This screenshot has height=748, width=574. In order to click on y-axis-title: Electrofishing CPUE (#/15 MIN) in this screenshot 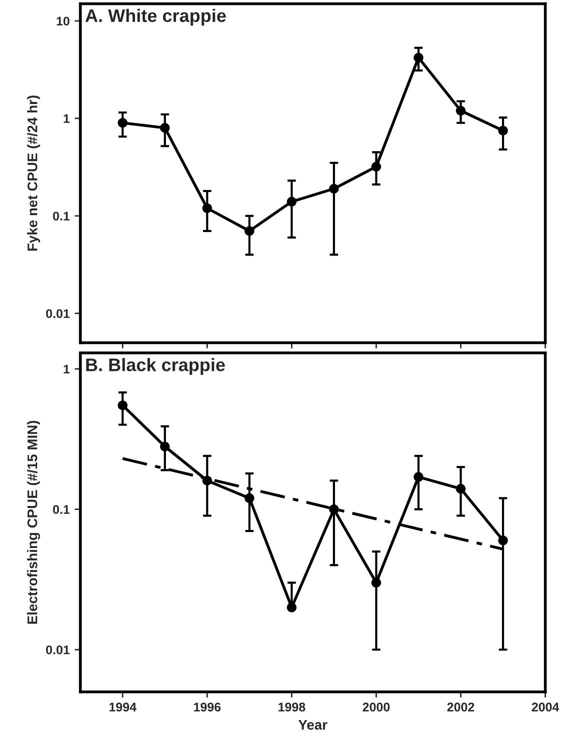, I will do `click(33, 522)`.